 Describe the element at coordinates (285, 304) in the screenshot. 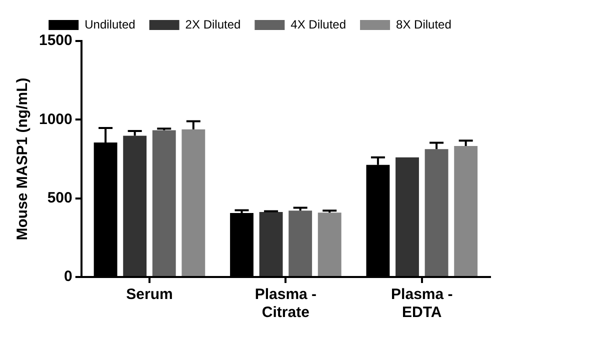

I see `x-tick-label: Plasma - Citrate` at that location.